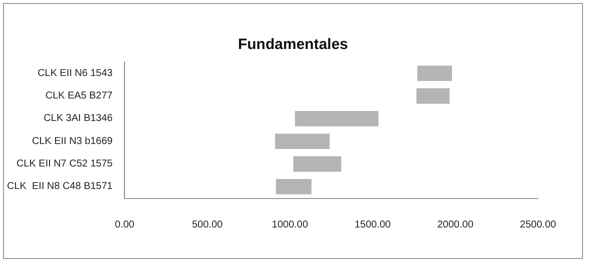 This screenshot has height=266, width=589. Describe the element at coordinates (290, 225) in the screenshot. I see `x-tick-label: 1000.00` at that location.